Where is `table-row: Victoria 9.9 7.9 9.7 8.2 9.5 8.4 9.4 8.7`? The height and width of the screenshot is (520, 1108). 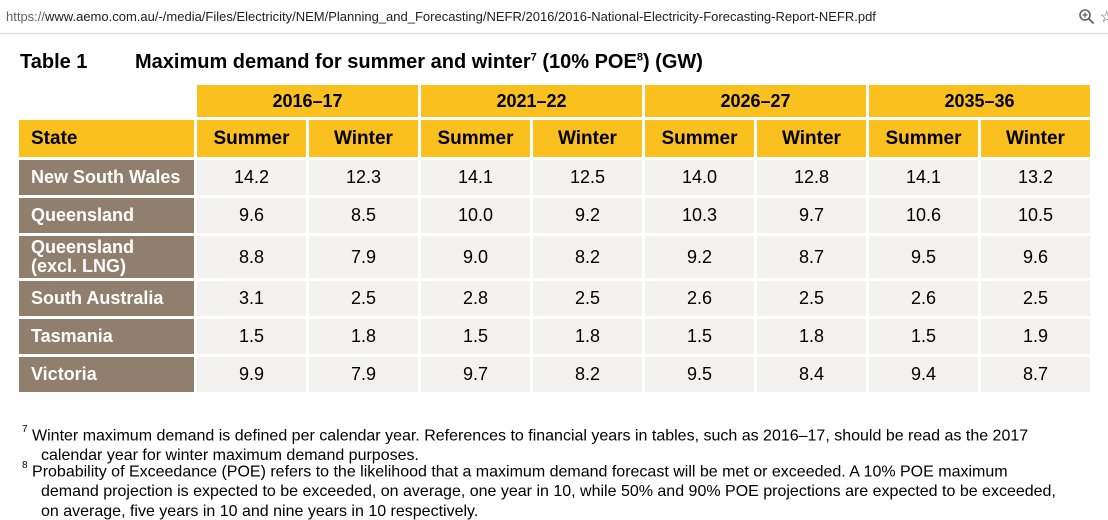
table-row: Victoria 9.9 7.9 9.7 8.2 9.5 8.4 9.4 8.7 is located at coordinates (554, 374).